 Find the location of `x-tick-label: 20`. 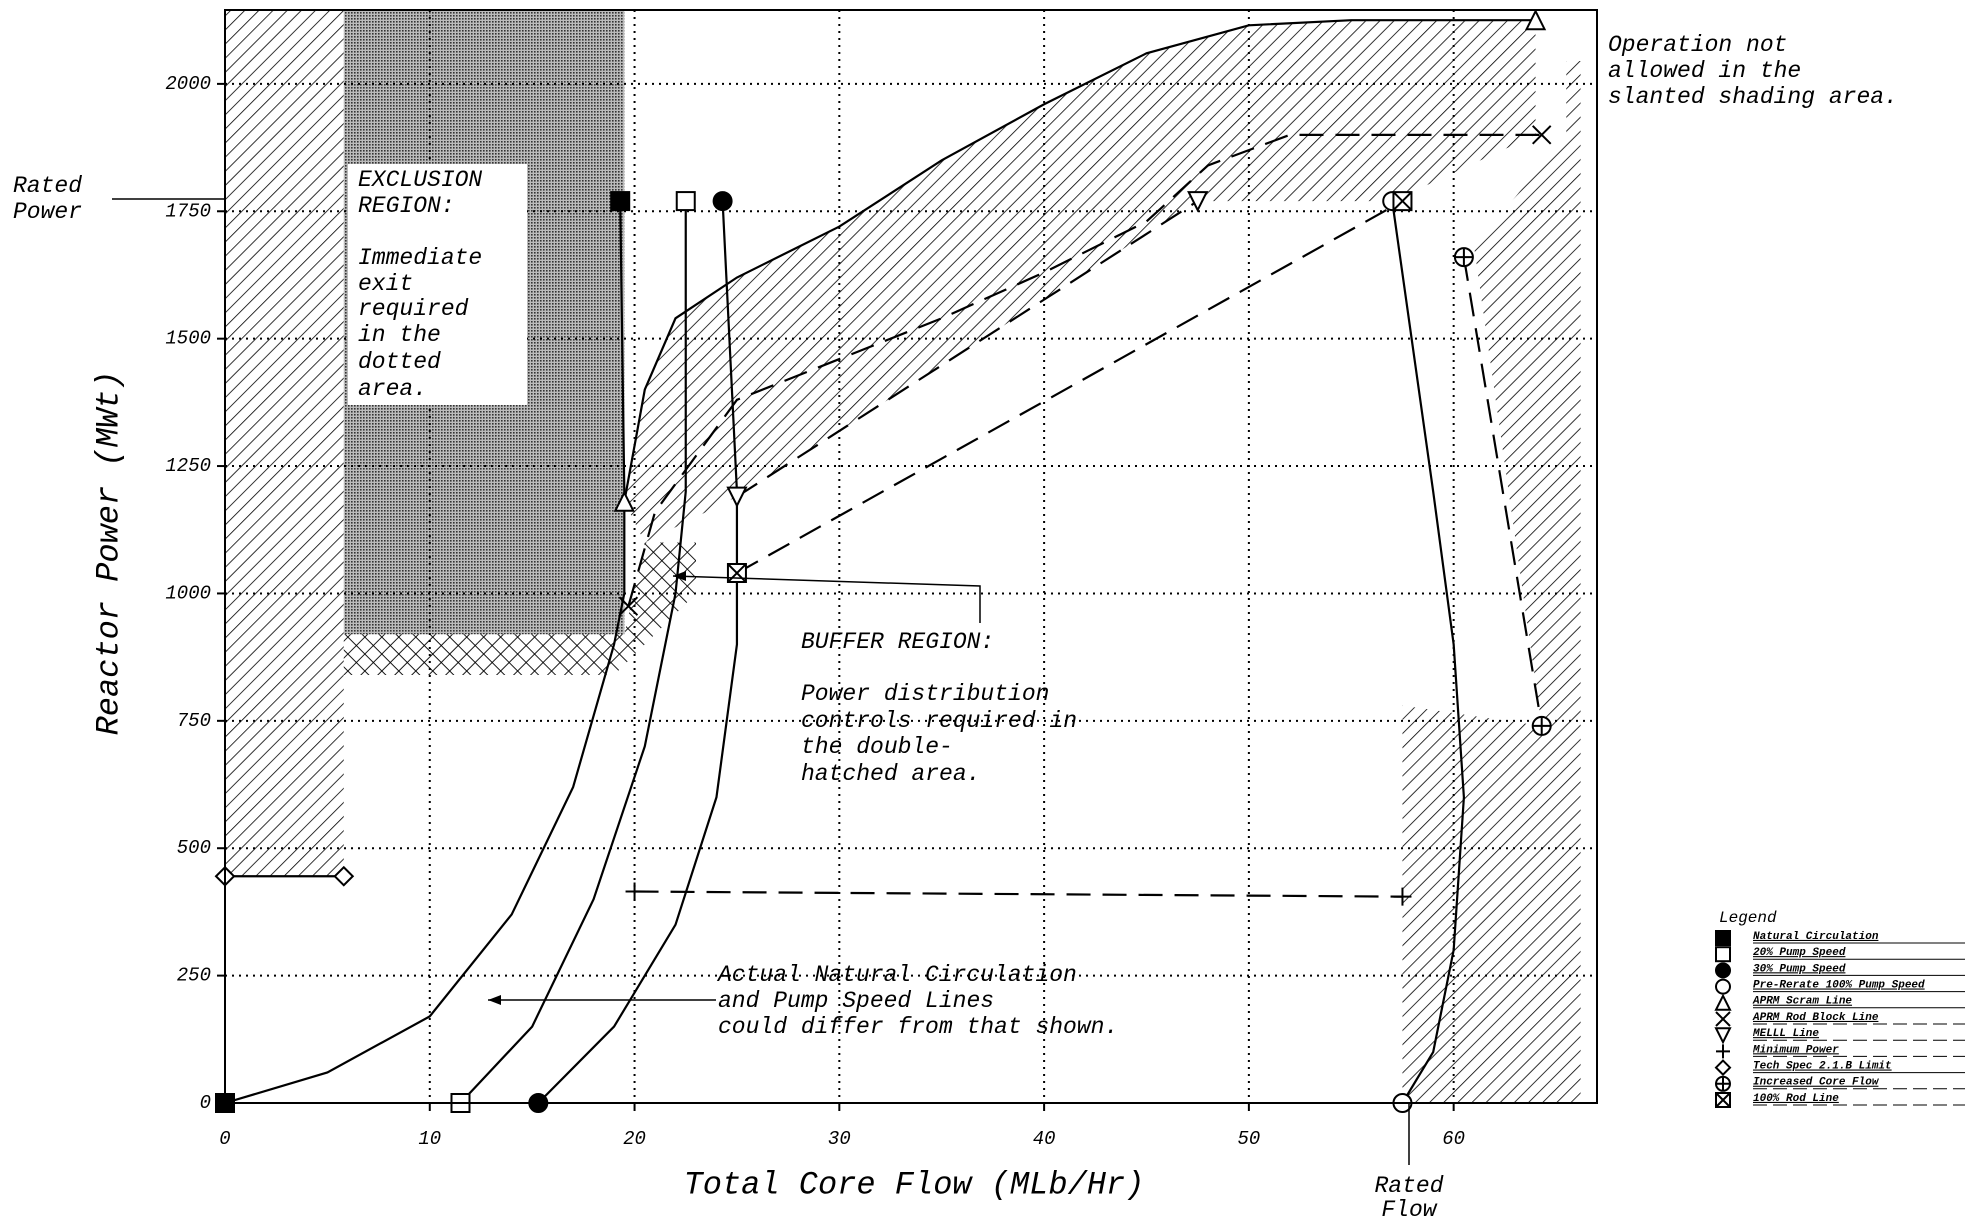

x-tick-label: 20 is located at coordinates (634, 1139).